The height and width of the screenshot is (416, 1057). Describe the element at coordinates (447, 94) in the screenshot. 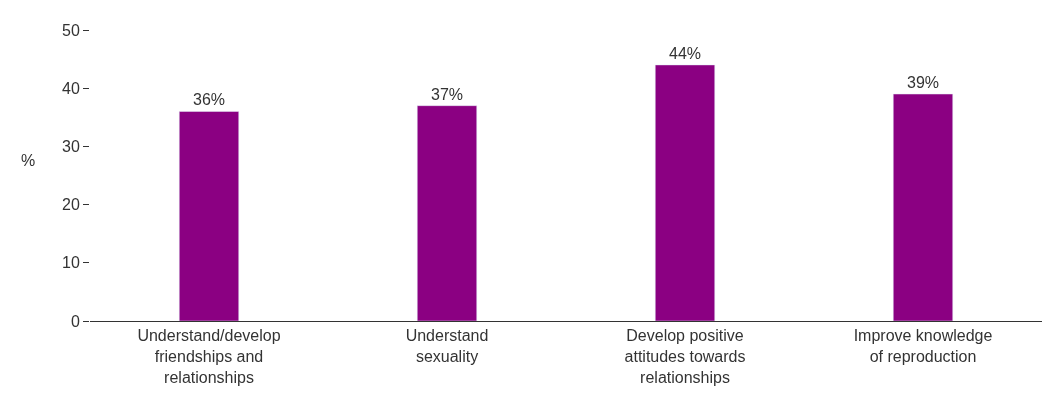

I see `data-label: 37%` at that location.